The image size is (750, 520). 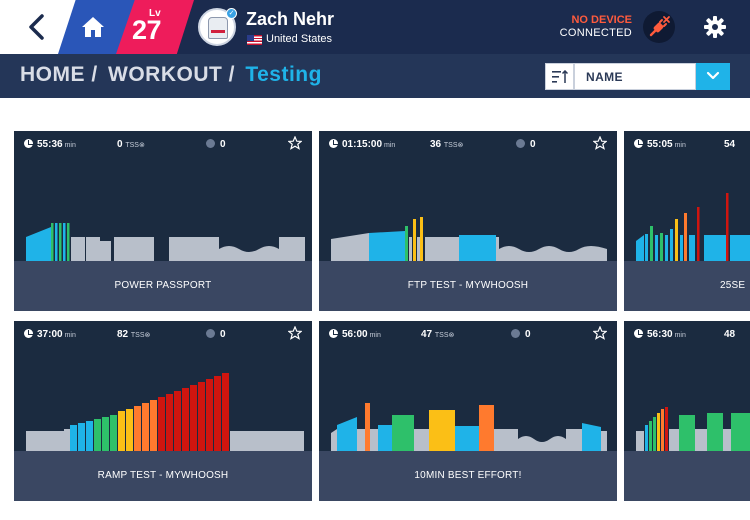 What do you see at coordinates (595, 33) in the screenshot?
I see `device-status-line2: CONNECTED` at bounding box center [595, 33].